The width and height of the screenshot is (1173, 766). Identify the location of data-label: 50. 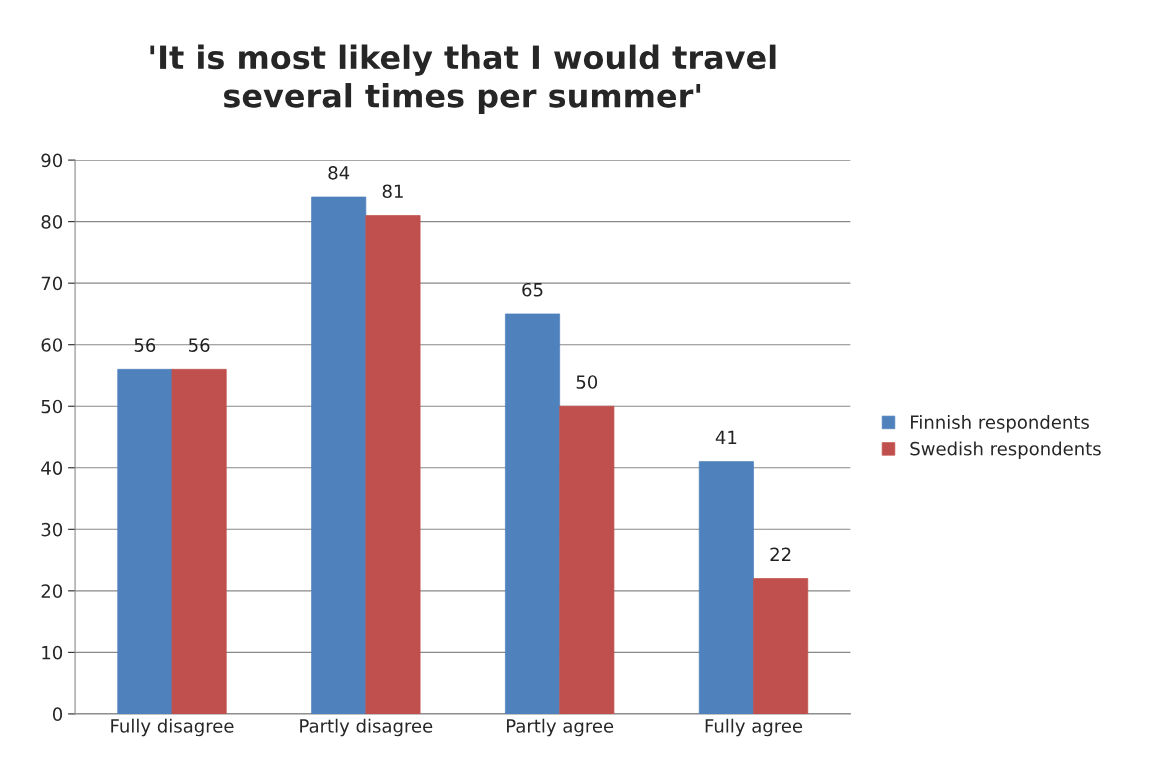
(587, 382).